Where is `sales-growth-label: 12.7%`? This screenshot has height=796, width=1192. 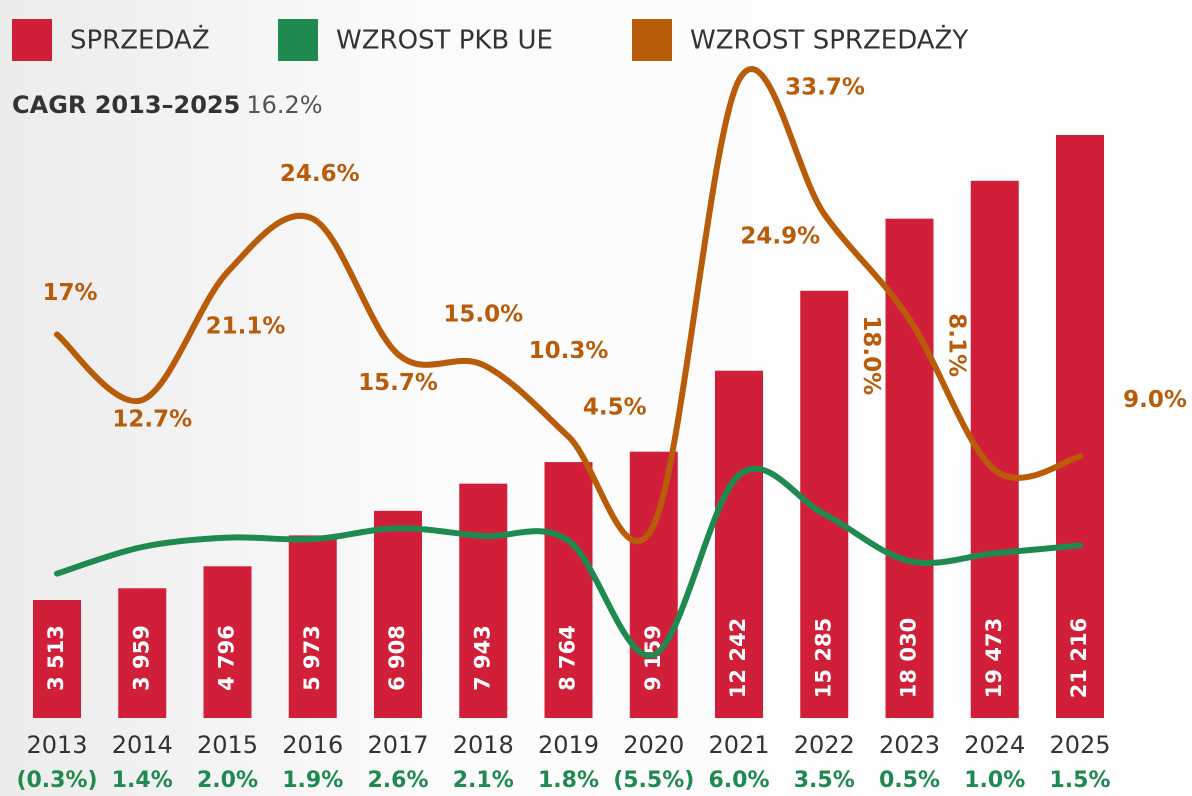
sales-growth-label: 12.7% is located at coordinates (152, 420).